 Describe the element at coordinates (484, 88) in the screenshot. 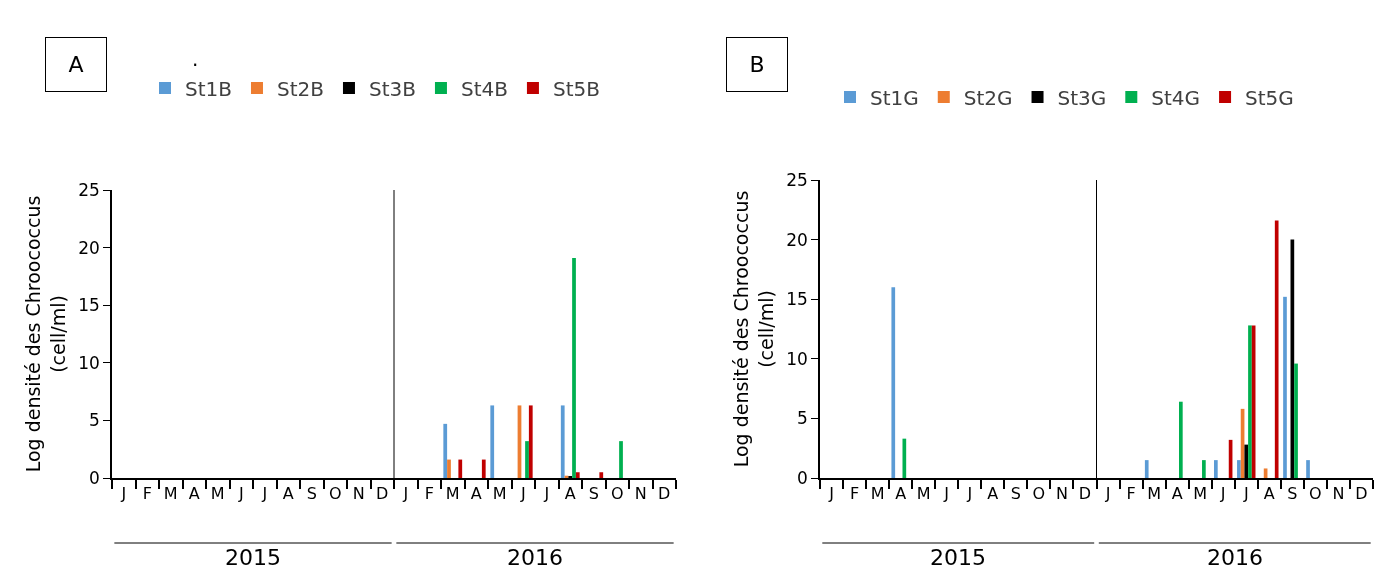

I see `legend-label: St4B` at that location.